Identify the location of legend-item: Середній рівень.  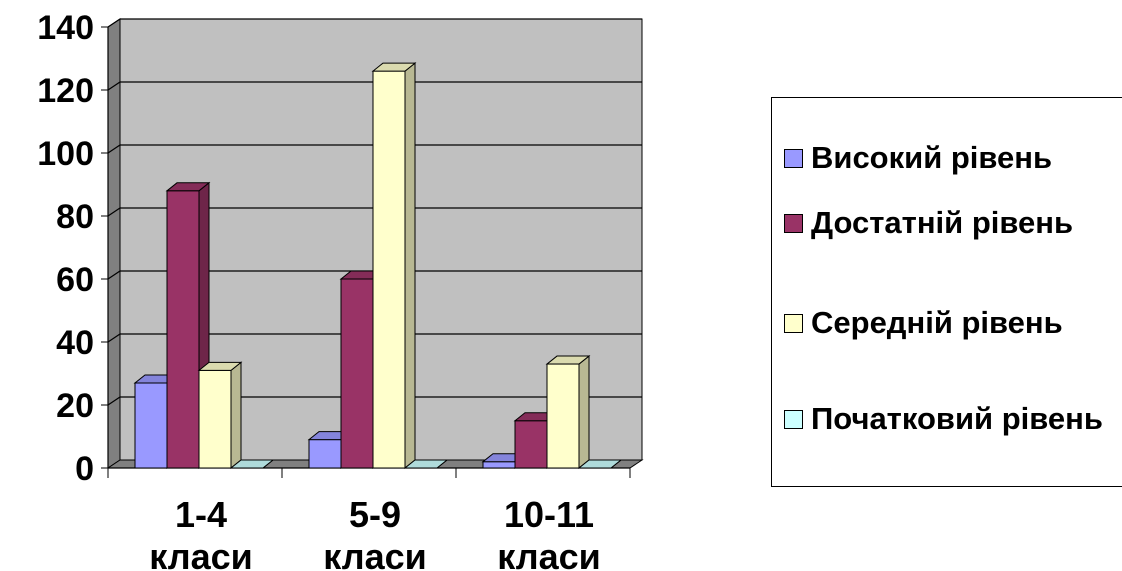
(952, 323).